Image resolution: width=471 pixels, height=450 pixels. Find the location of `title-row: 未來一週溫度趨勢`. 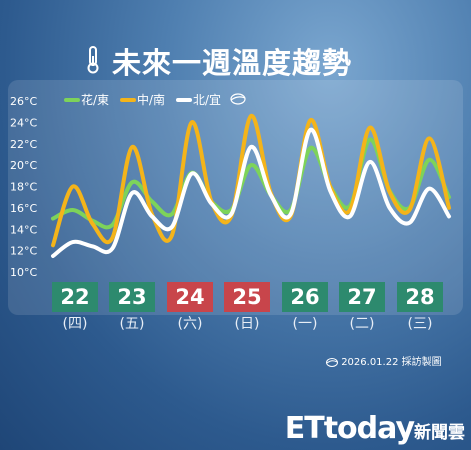

title-row: 未來一週溫度趨勢 is located at coordinates (235, 59).